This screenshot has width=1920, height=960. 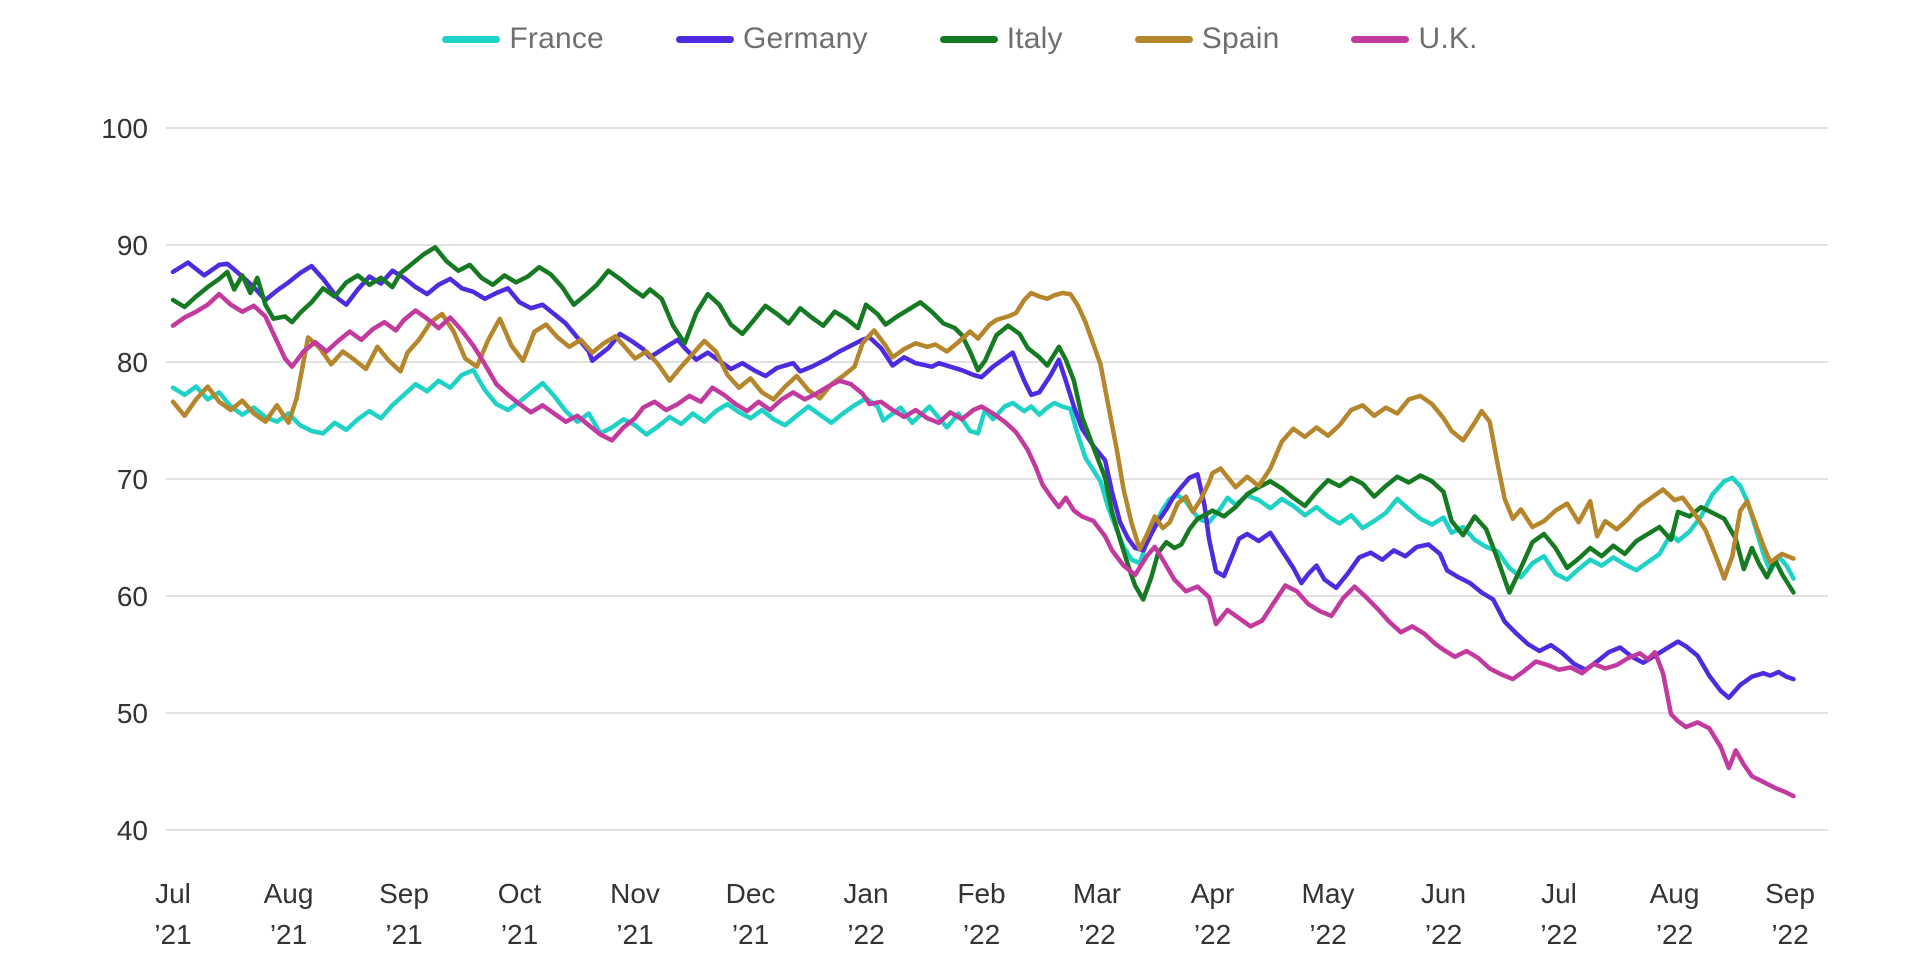 What do you see at coordinates (981, 893) in the screenshot?
I see `x-tick-month-7: Feb` at bounding box center [981, 893].